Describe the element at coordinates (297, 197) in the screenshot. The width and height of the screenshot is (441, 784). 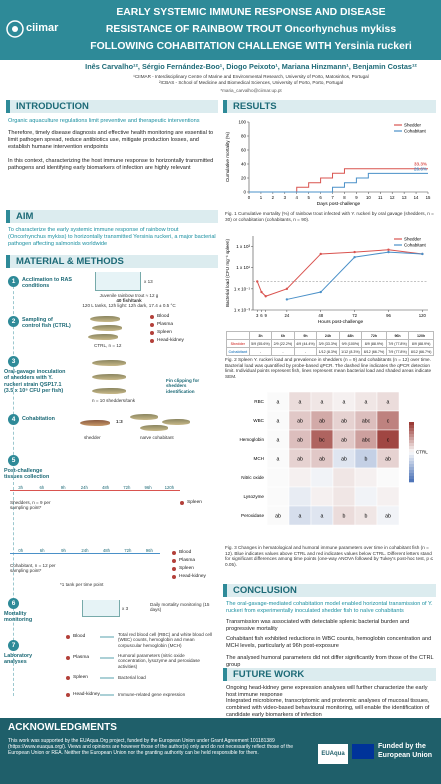
I see `x-tick-label: 4` at that location.